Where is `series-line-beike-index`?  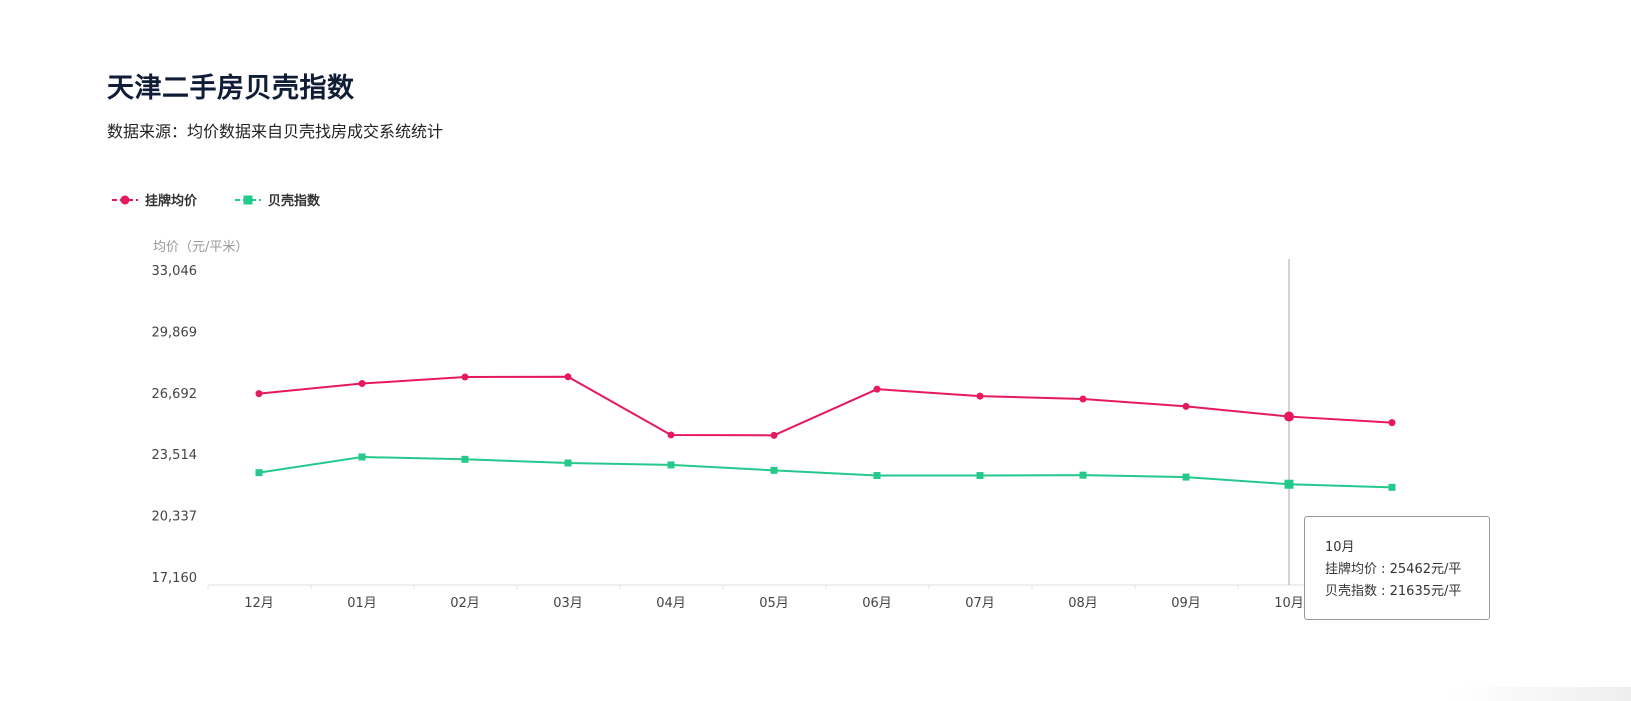
series-line-beike-index is located at coordinates (825, 472).